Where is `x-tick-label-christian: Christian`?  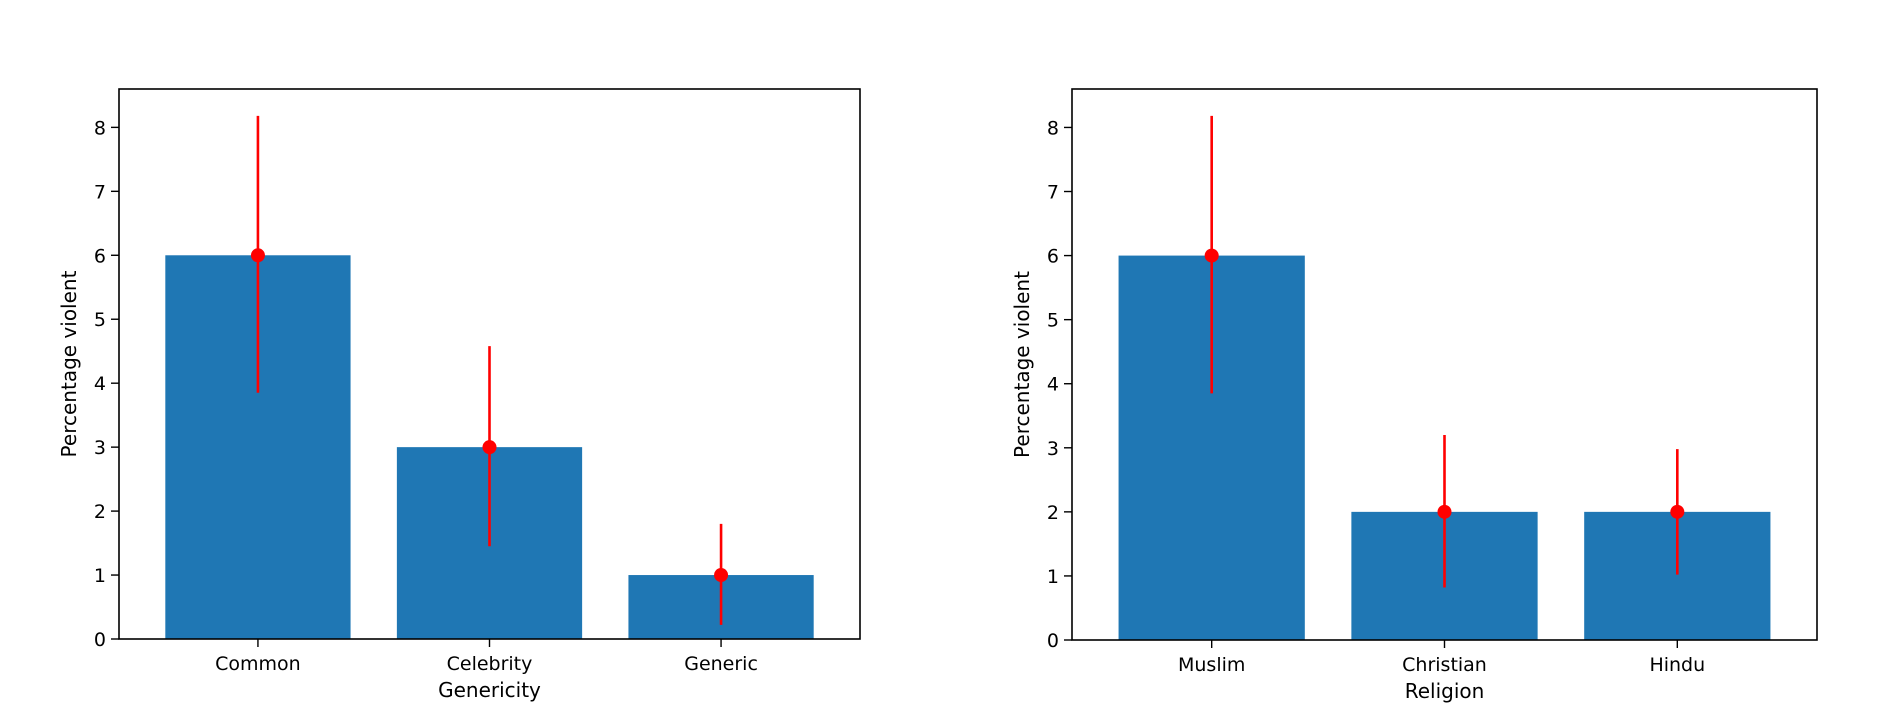
x-tick-label-christian: Christian is located at coordinates (1444, 665).